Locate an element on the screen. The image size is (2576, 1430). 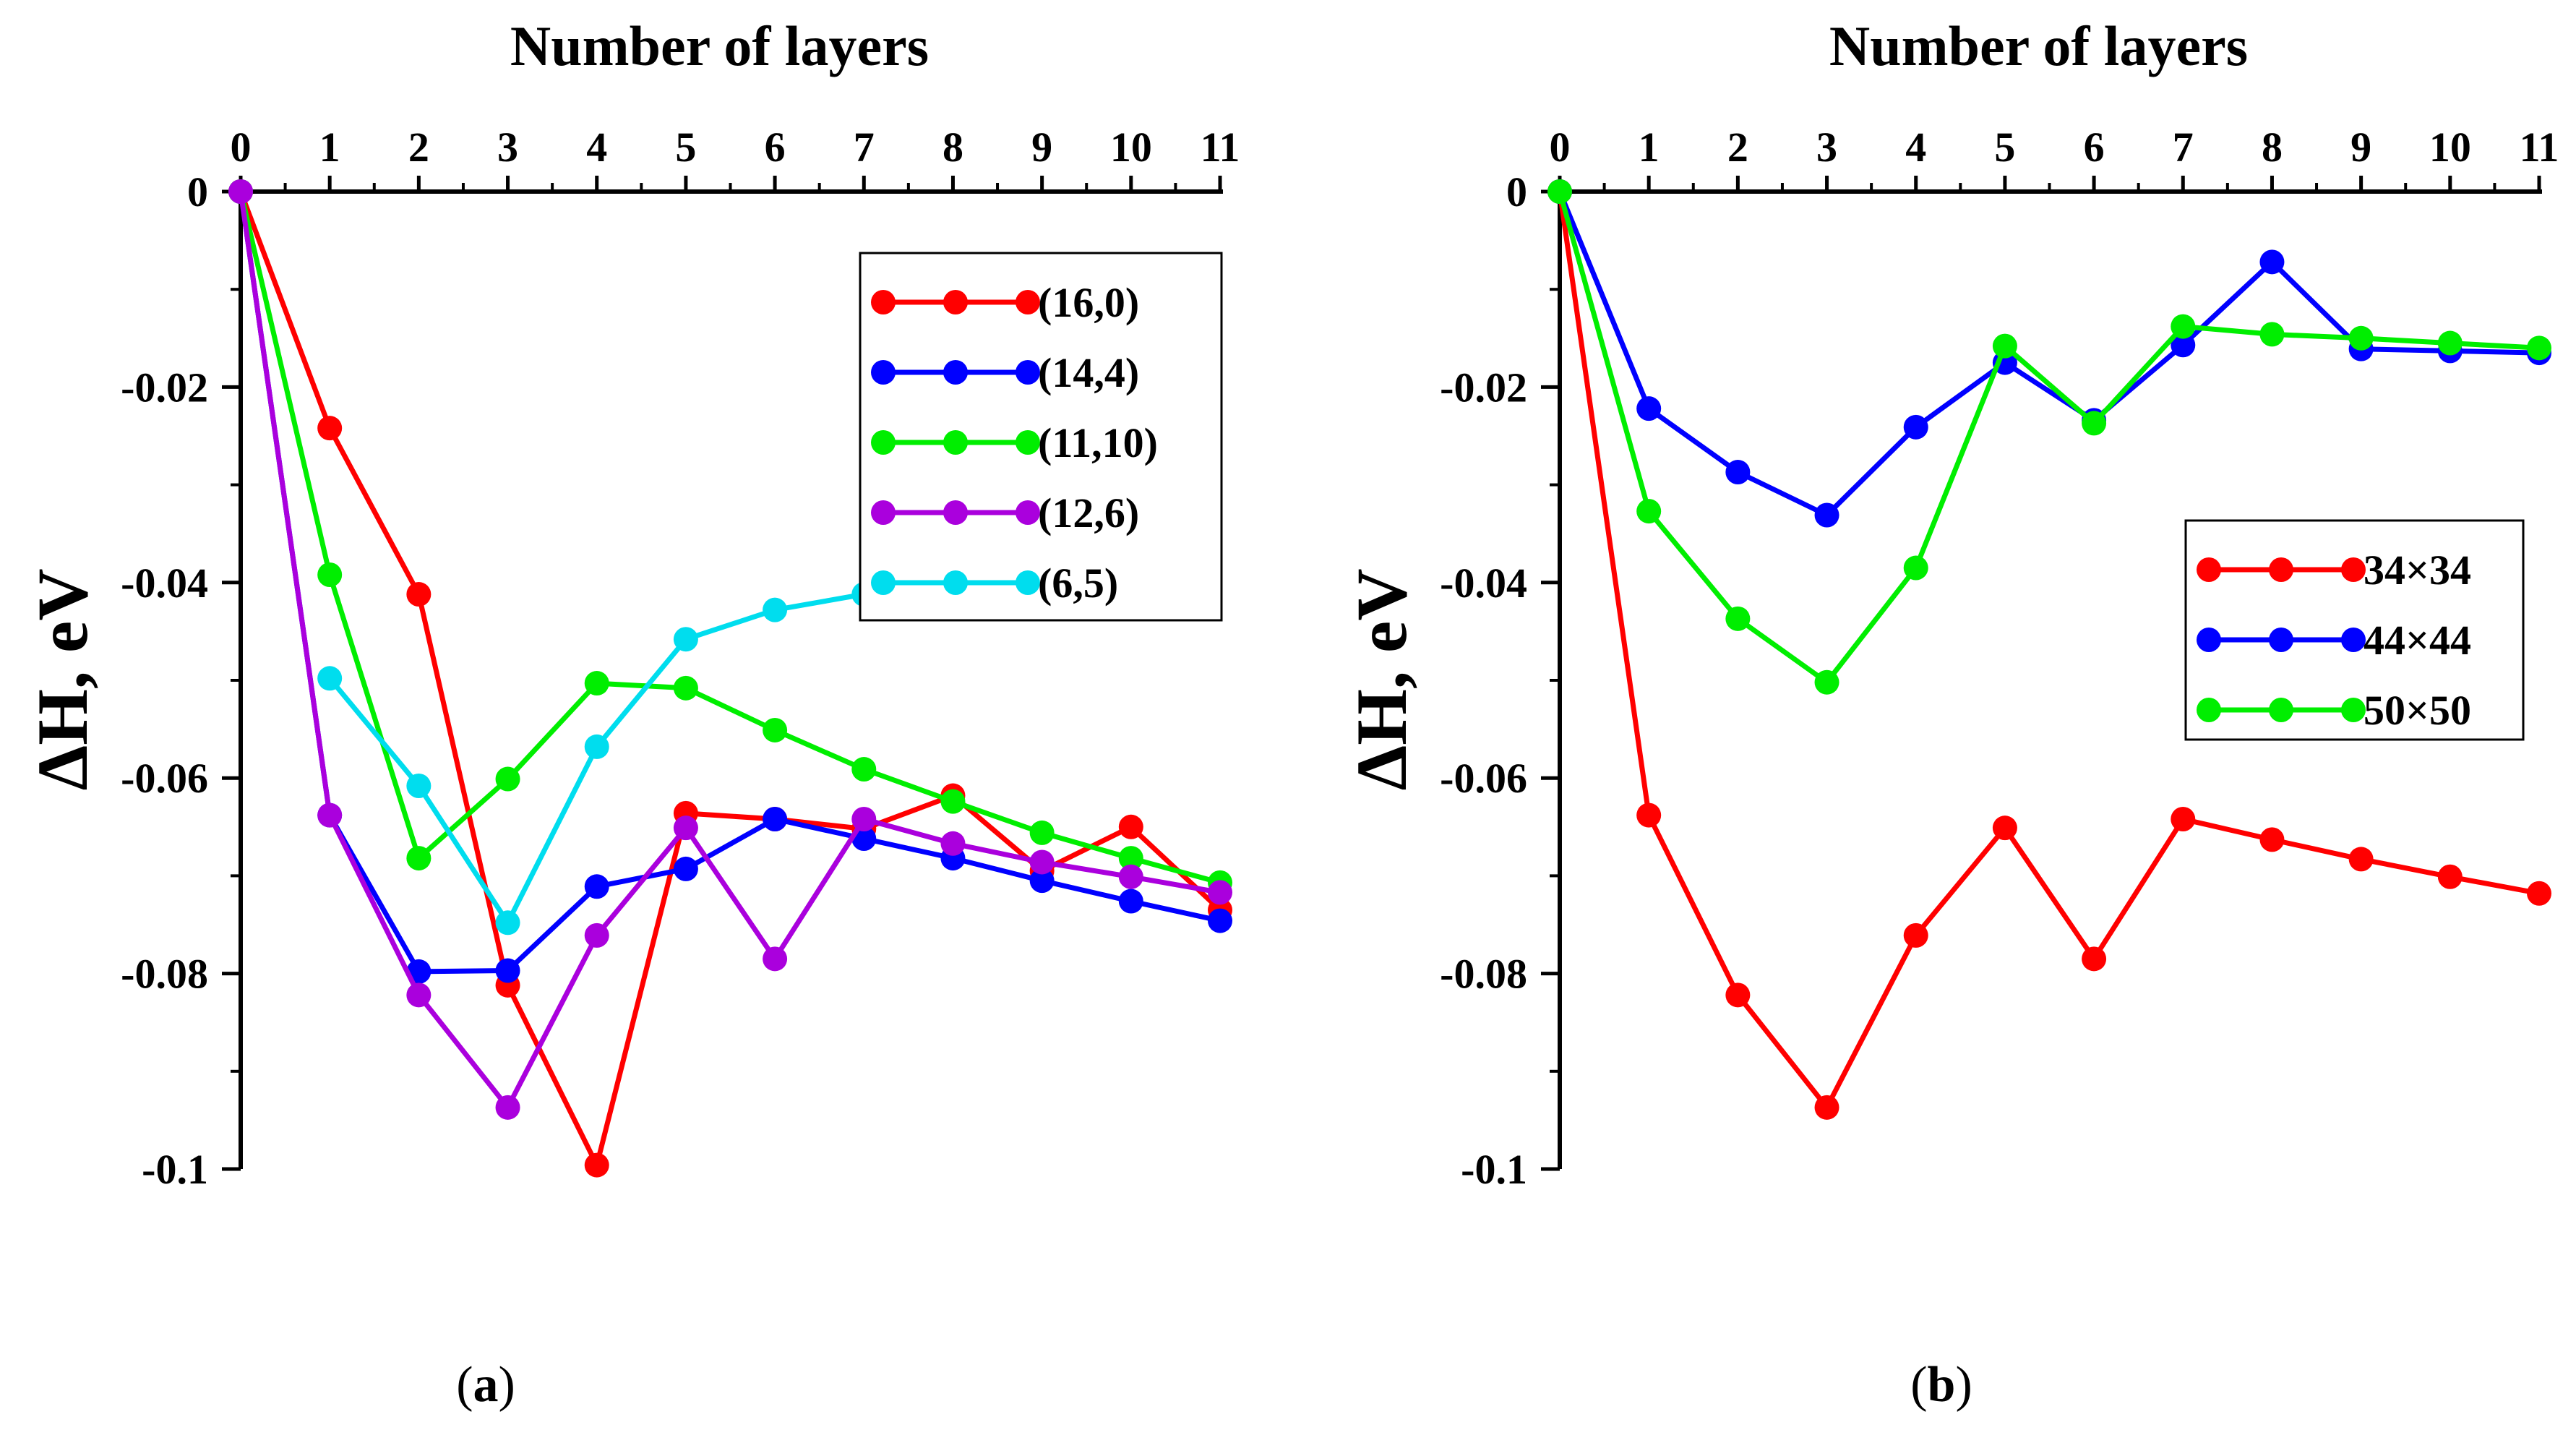
panel-label-close: ) is located at coordinates (507, 1385).